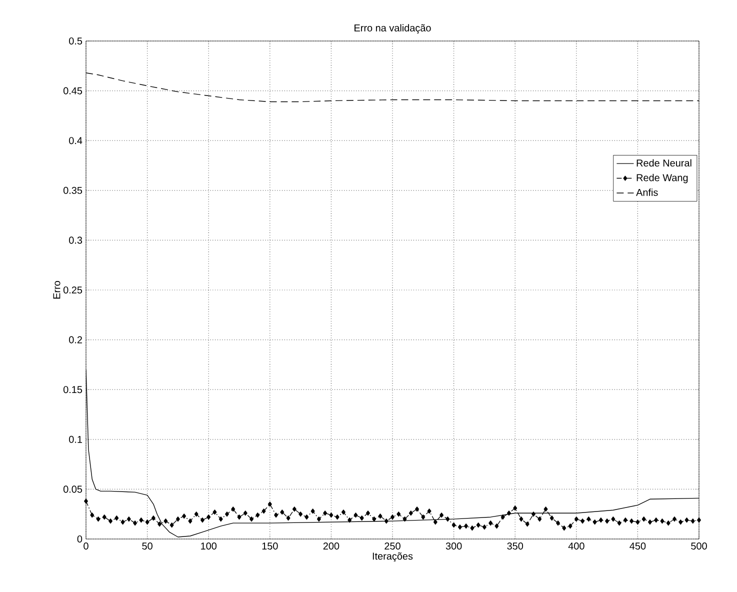  Describe the element at coordinates (72, 190) in the screenshot. I see `y-tick-label: 0.35` at that location.